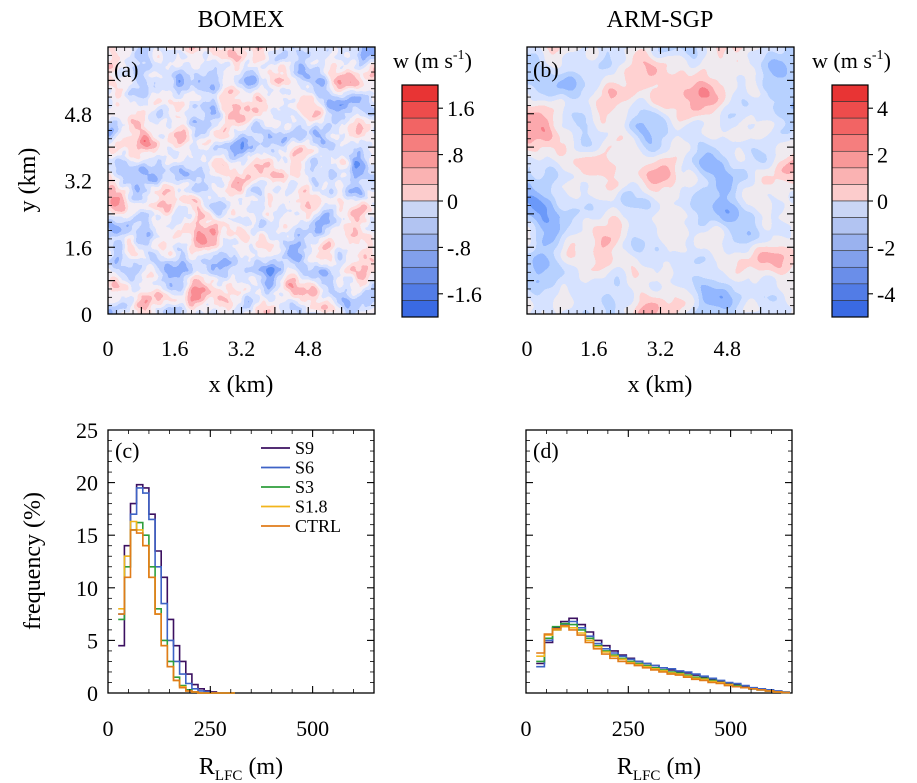 This screenshot has height=783, width=917. Describe the element at coordinates (127, 450) in the screenshot. I see `panel-c-tag: (c)` at that location.